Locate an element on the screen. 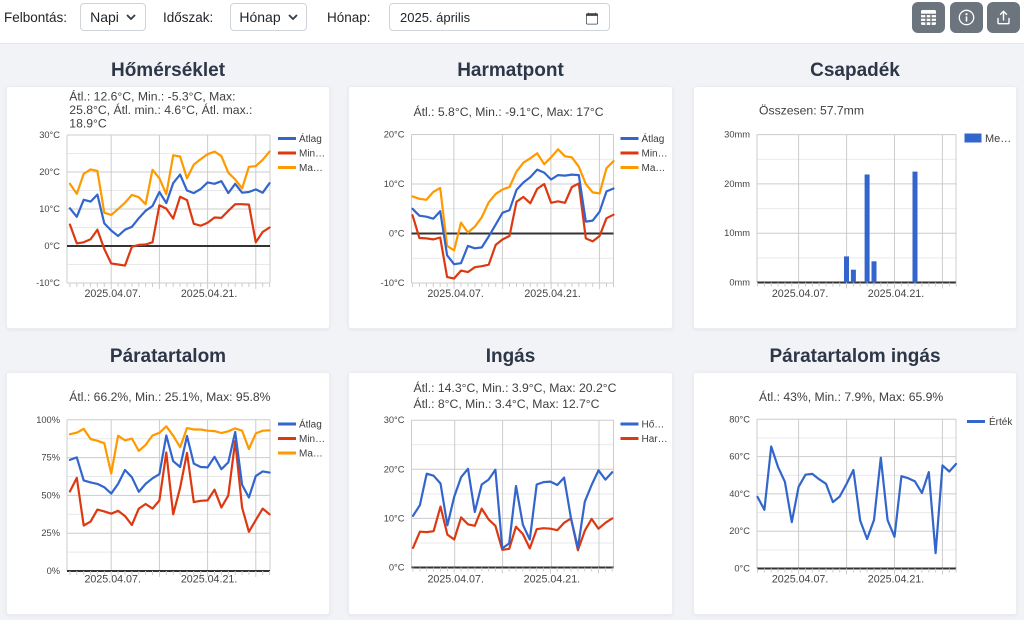 This screenshot has height=620, width=1024. svg-text: 0mm is located at coordinates (739, 283).